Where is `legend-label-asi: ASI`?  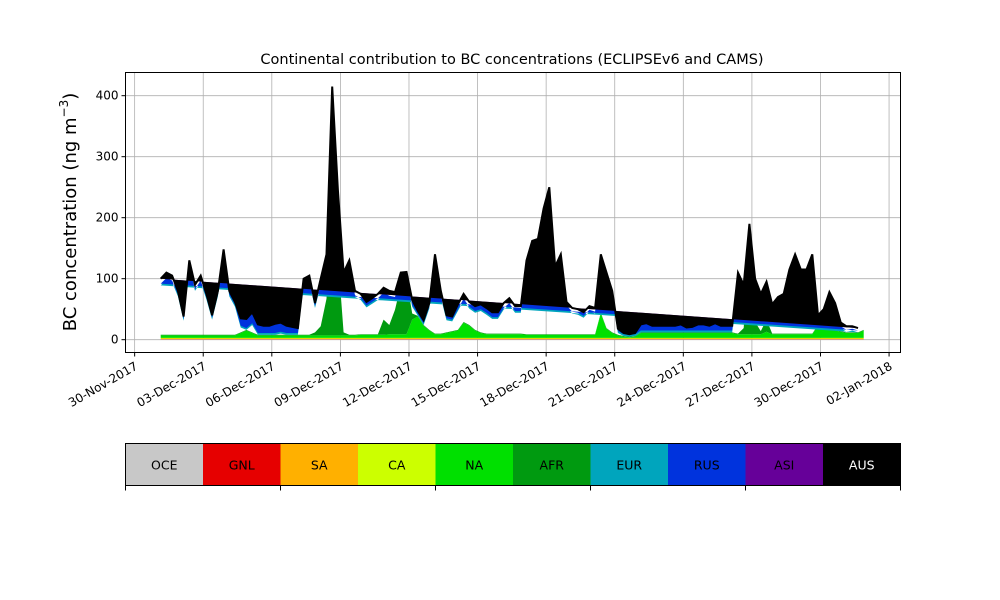 legend-label-asi: ASI is located at coordinates (784, 465).